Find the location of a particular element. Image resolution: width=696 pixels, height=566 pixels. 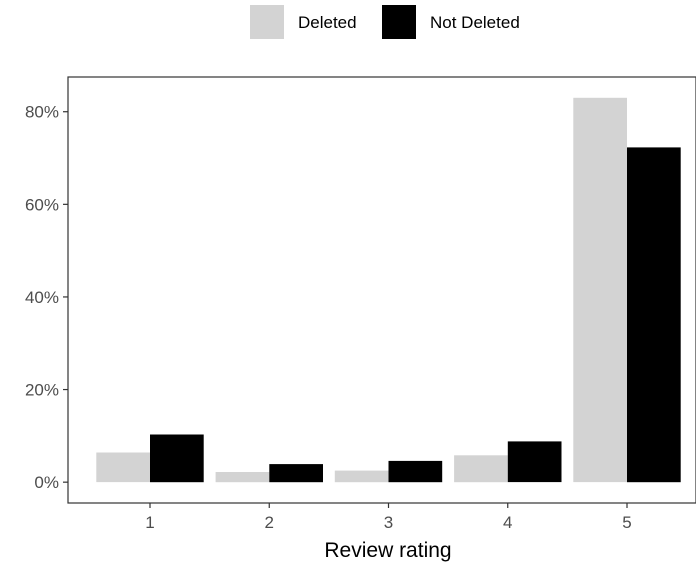

x-tick-label: 2 is located at coordinates (269, 522).